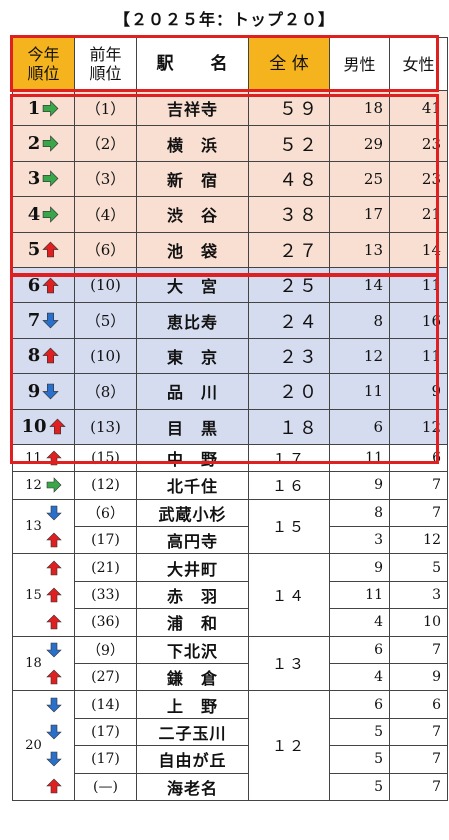 The height and width of the screenshot is (840, 449). I want to click on current-rank-cell: 15, so click(43, 595).